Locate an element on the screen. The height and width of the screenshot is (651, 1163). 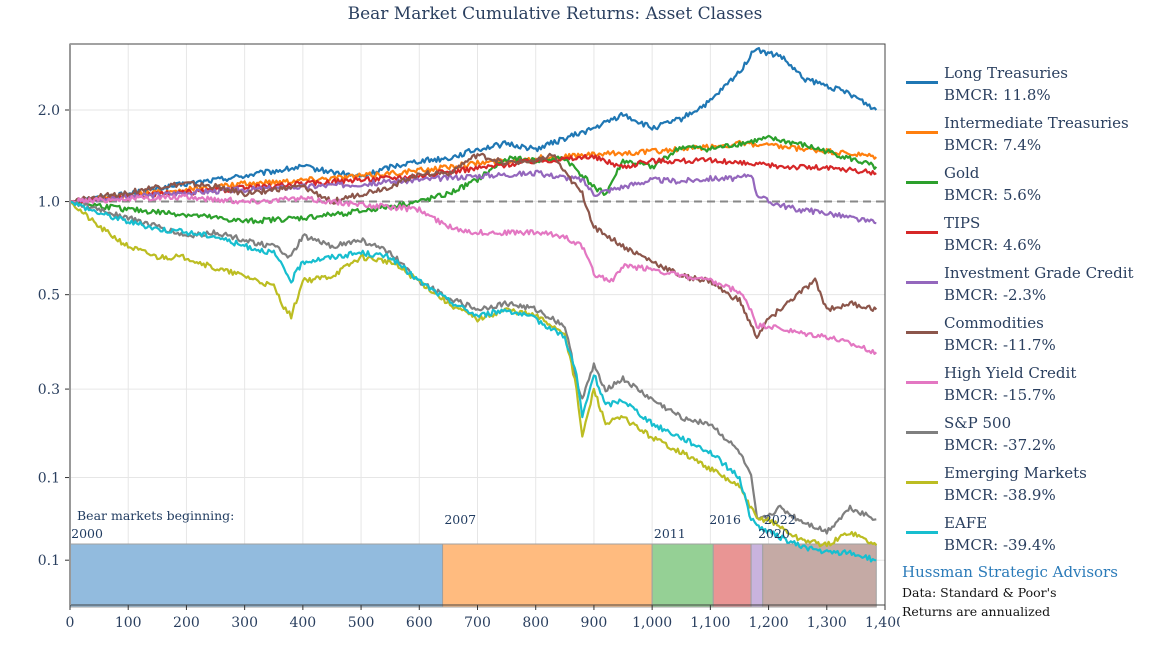
bear-market-label: 2011 is located at coordinates (670, 533).